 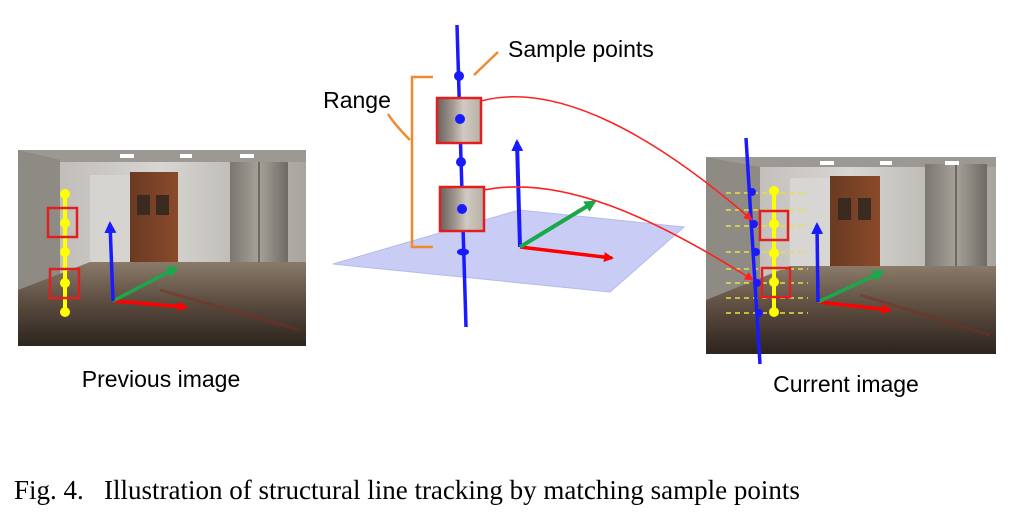 I want to click on ground-plane, so click(x=509, y=251).